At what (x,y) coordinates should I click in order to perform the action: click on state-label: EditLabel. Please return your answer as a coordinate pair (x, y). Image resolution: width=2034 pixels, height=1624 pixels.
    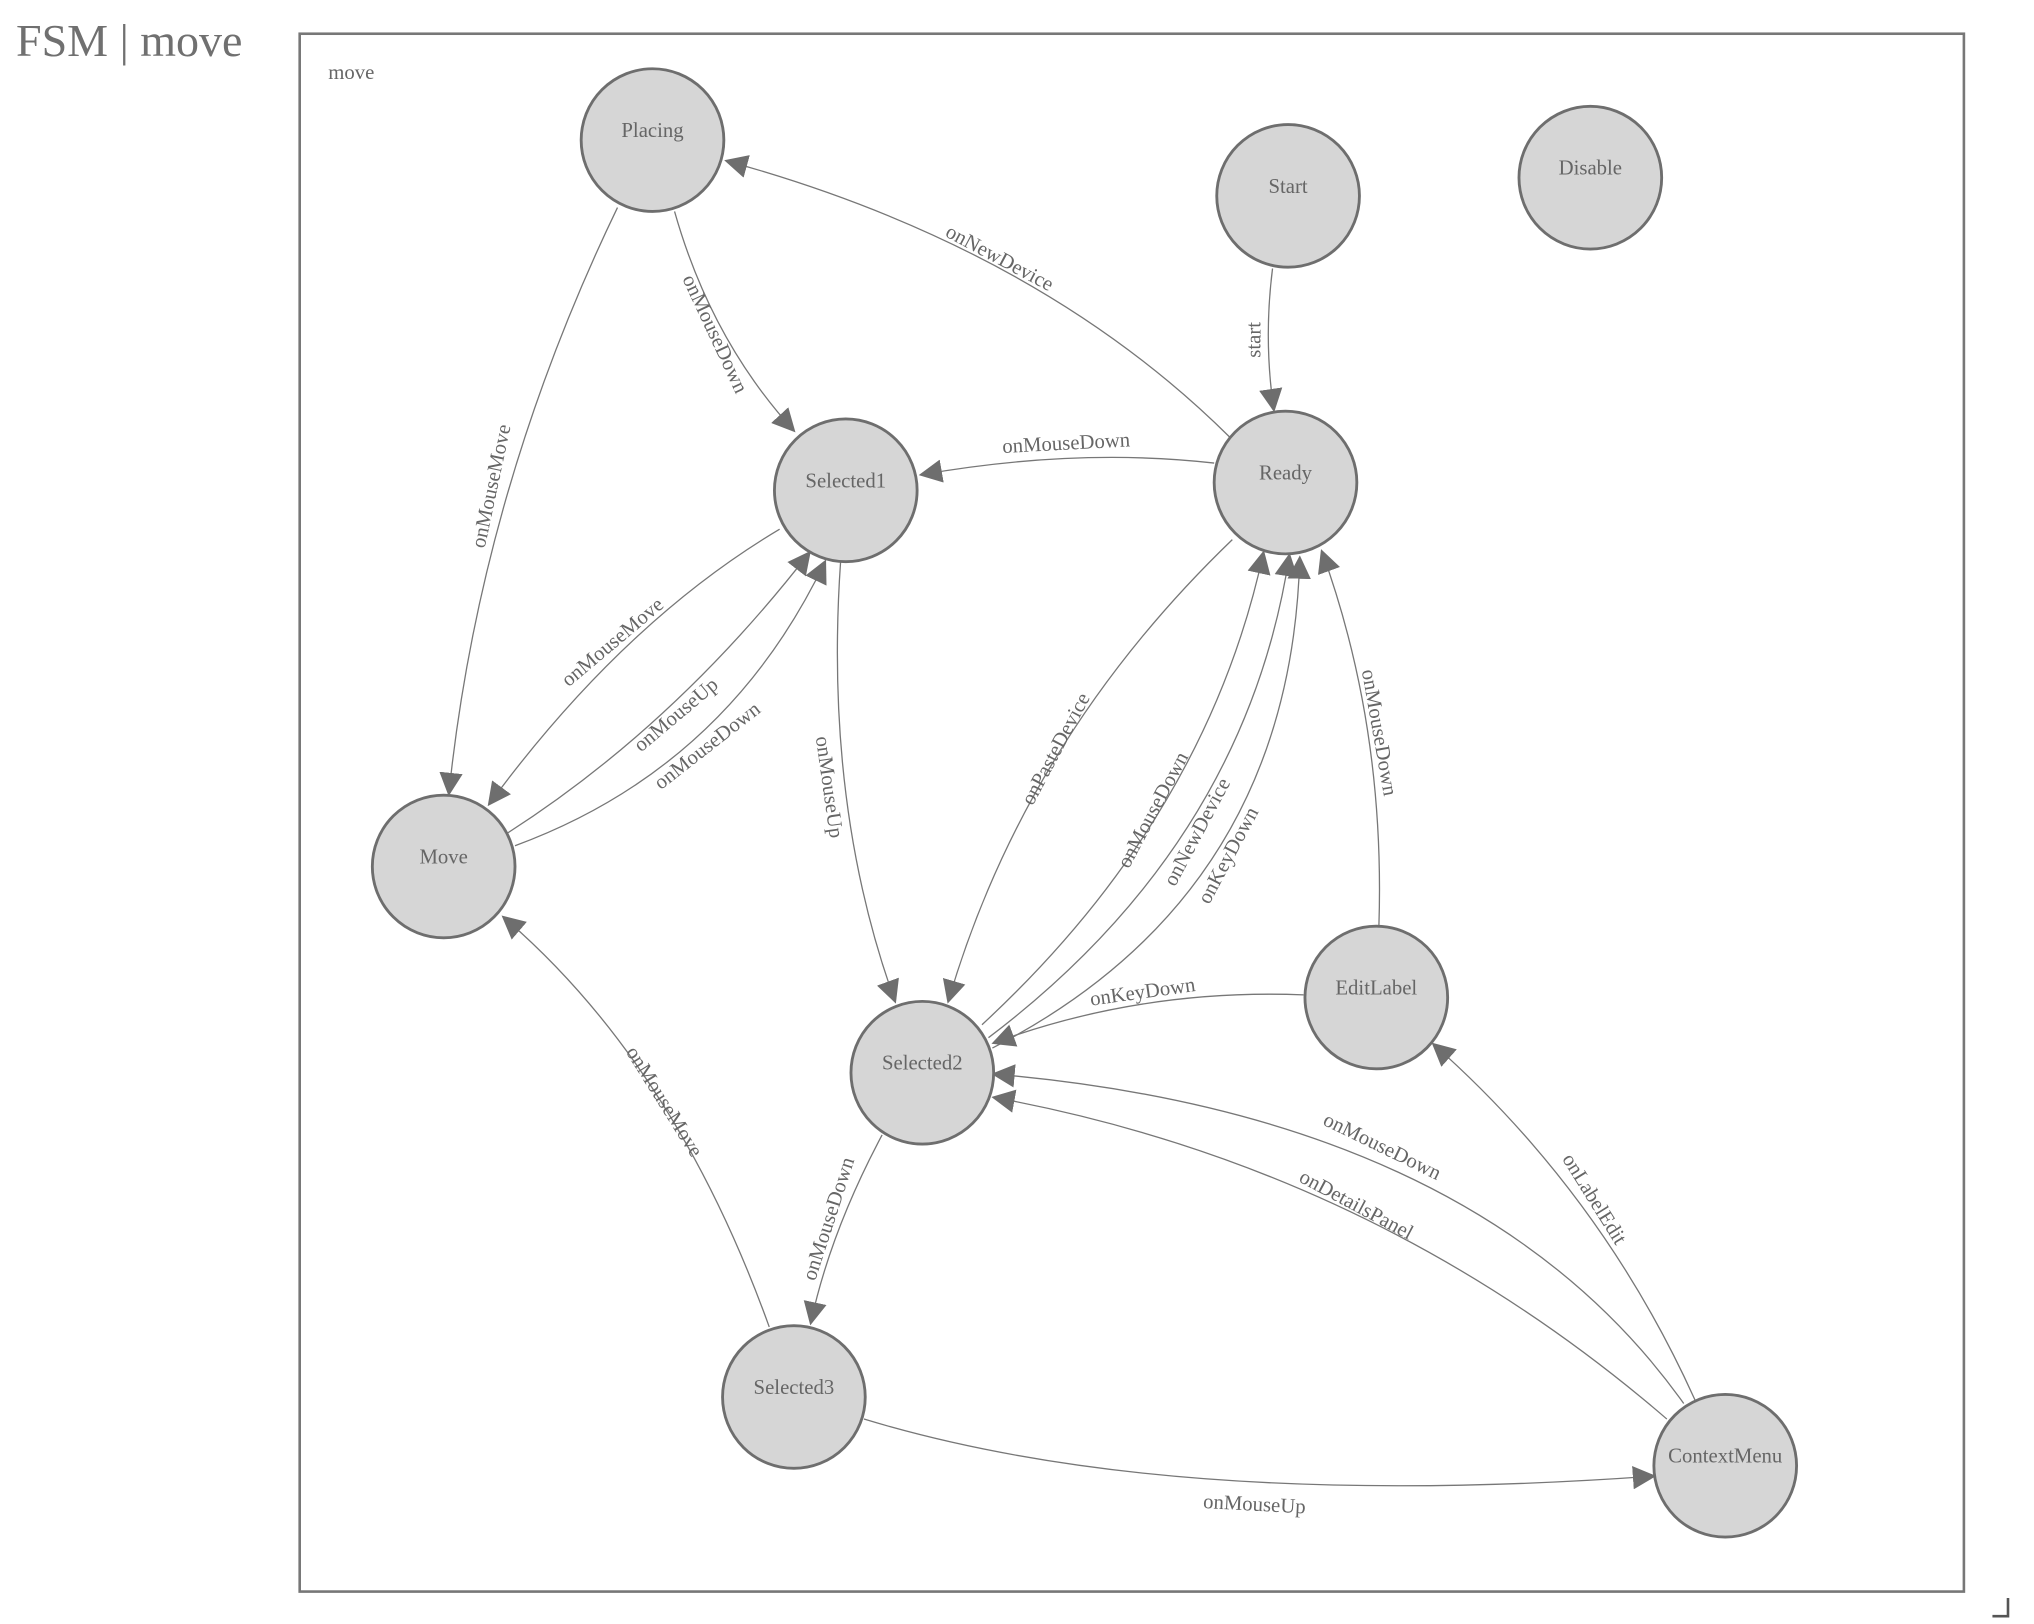
    Looking at the image, I should click on (1376, 988).